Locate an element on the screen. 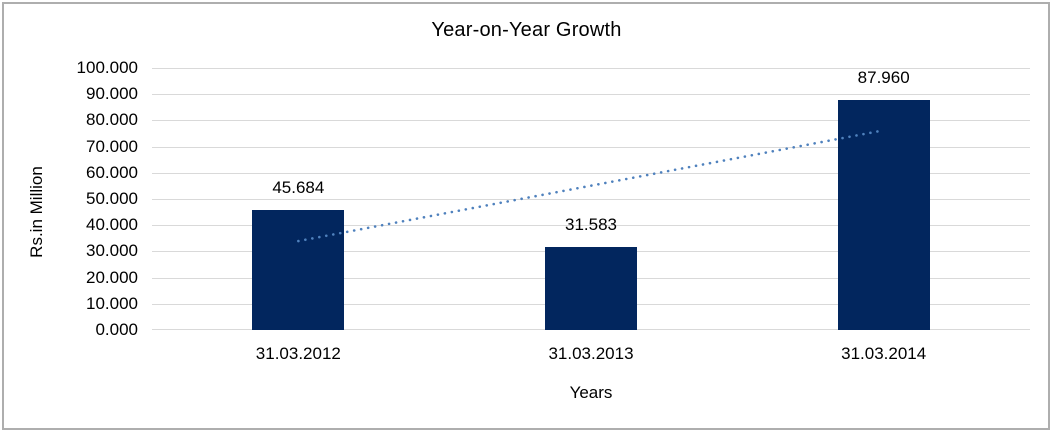 Image resolution: width=1053 pixels, height=432 pixels. y-tick-label: 80.000 is located at coordinates (112, 120).